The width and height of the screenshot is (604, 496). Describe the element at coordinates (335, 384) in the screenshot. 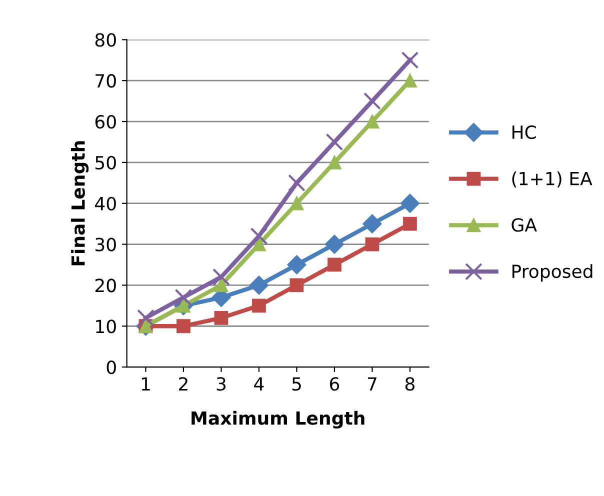

I see `x-tick-label: 6` at that location.